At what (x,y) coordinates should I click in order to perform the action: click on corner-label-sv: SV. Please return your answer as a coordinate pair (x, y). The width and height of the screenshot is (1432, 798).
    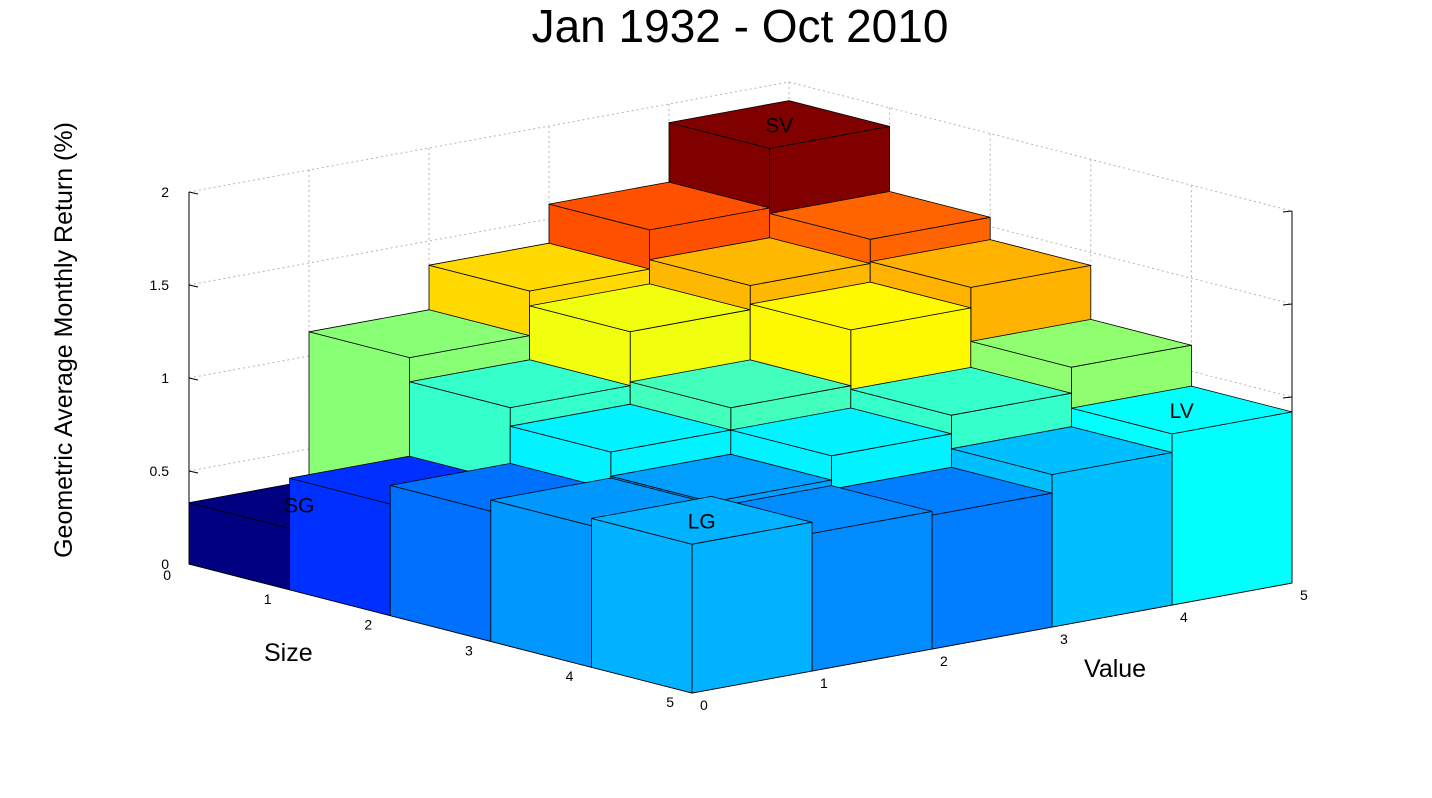
    Looking at the image, I should click on (779, 126).